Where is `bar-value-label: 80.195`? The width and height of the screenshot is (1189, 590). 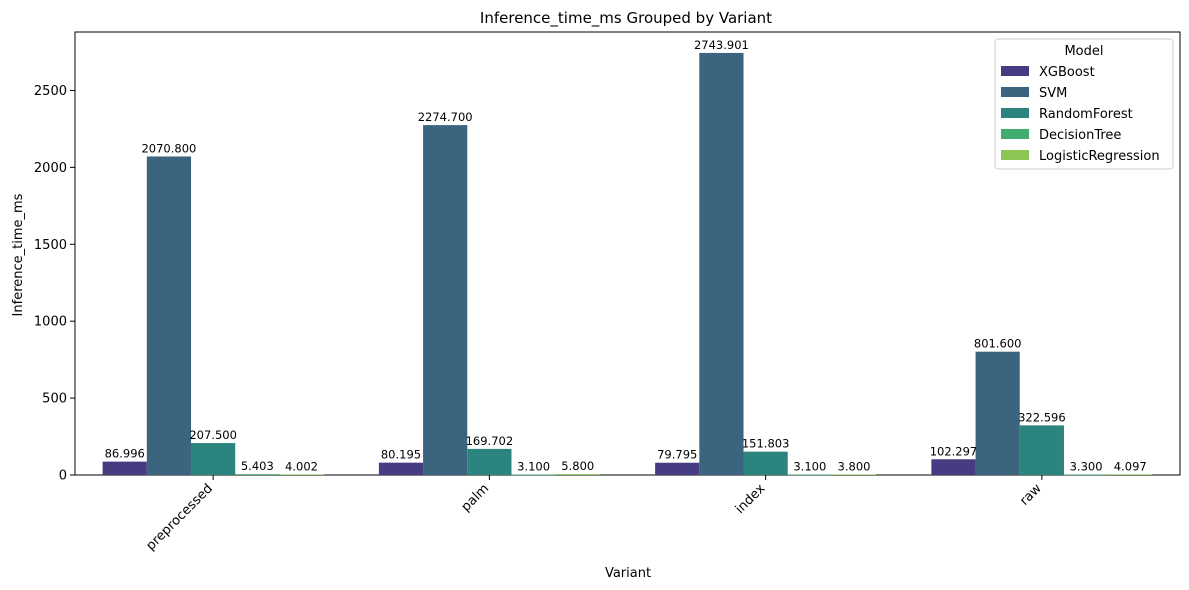
bar-value-label: 80.195 is located at coordinates (401, 455).